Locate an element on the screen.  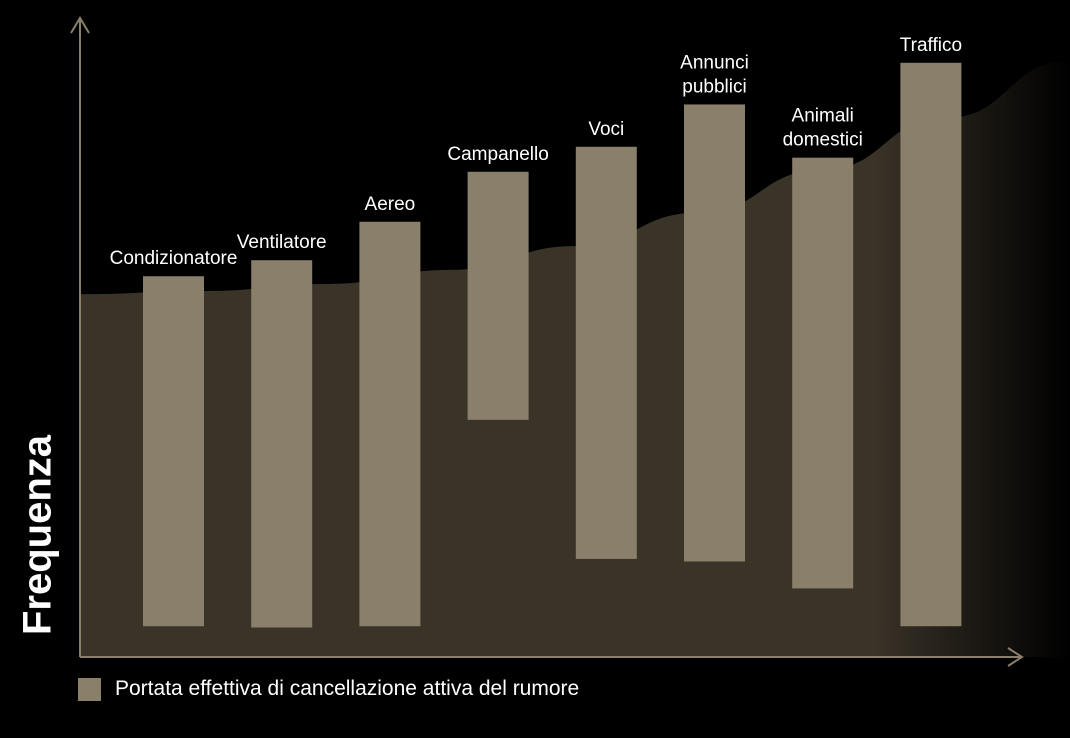
category-label-3: Campanello is located at coordinates (497, 154).